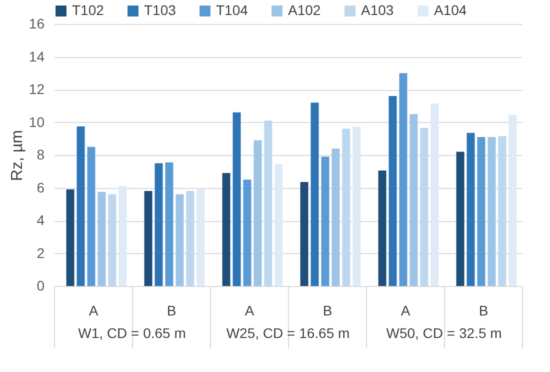 The height and width of the screenshot is (372, 550). What do you see at coordinates (232, 10) in the screenshot?
I see `legend-label: T104` at bounding box center [232, 10].